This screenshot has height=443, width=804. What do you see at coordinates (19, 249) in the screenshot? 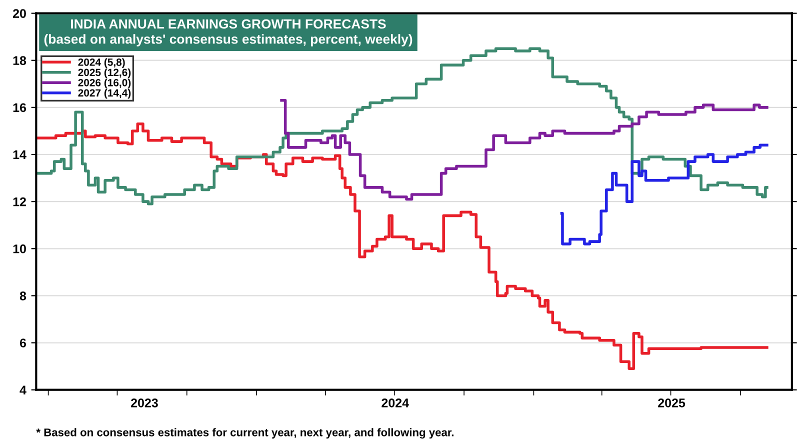
I see `y-tick-label: 10` at bounding box center [19, 249].